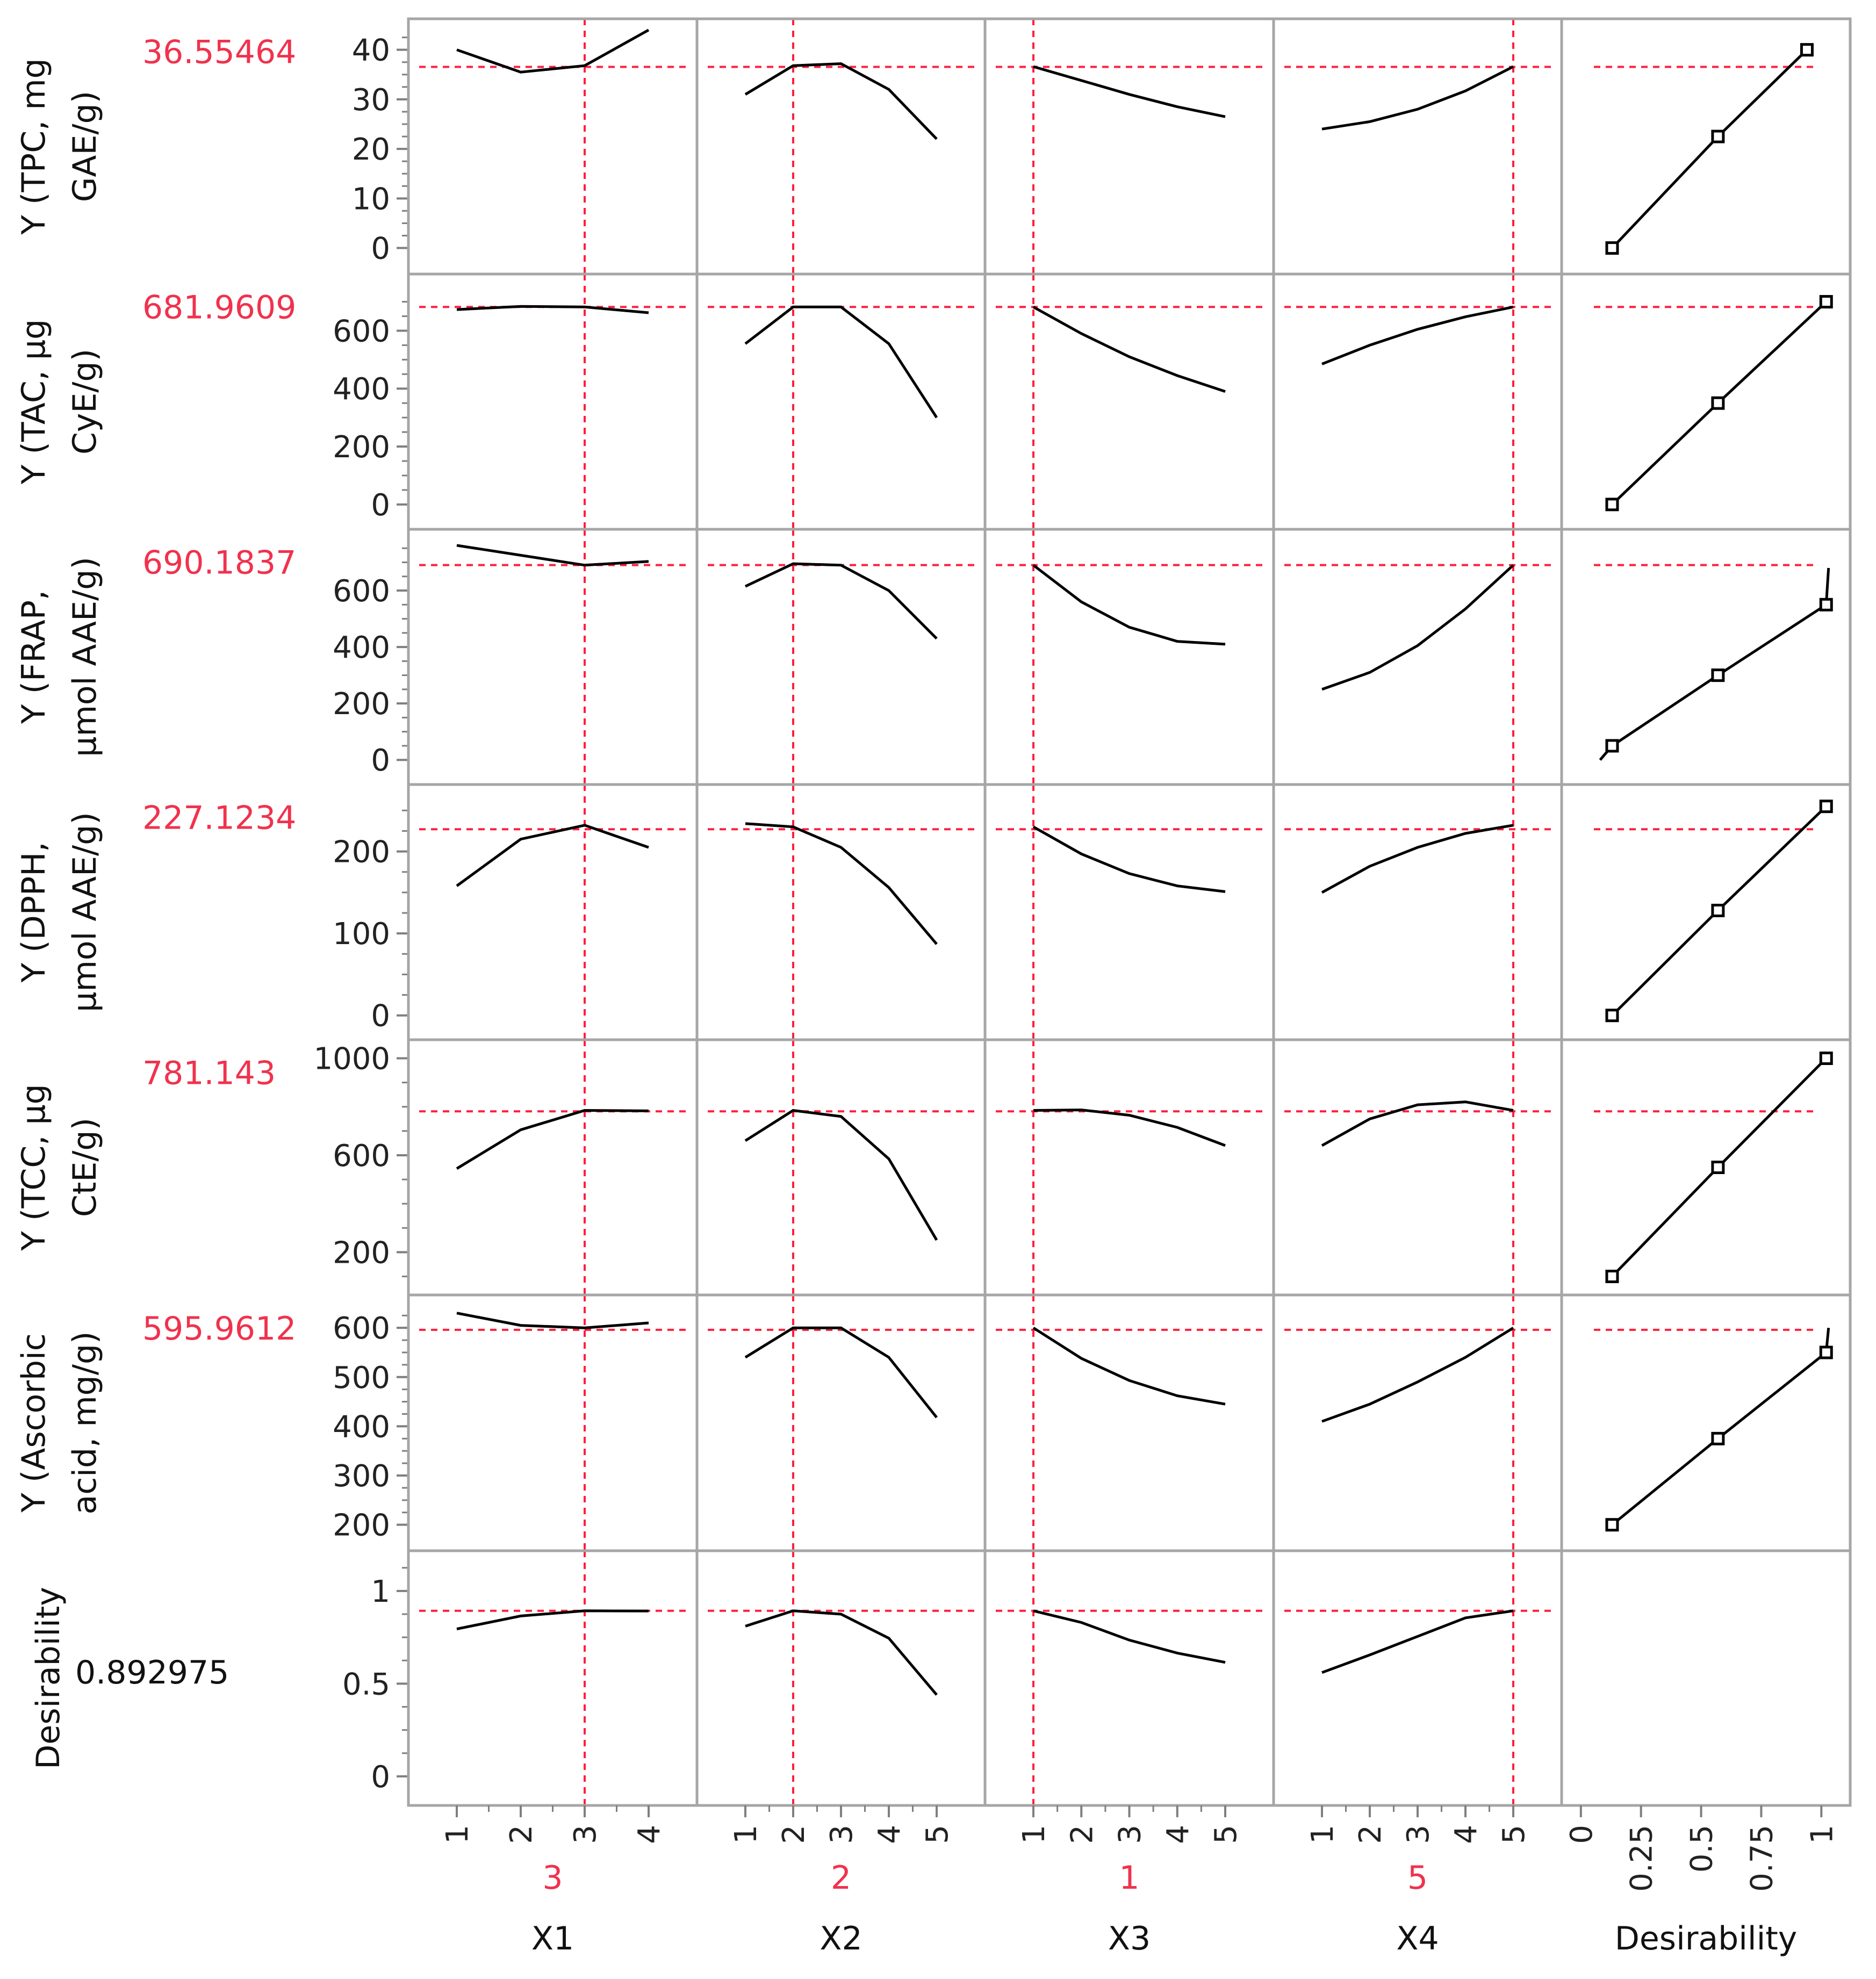 The image size is (1876, 1979). I want to click on y-tick-label: 600, so click(361, 591).